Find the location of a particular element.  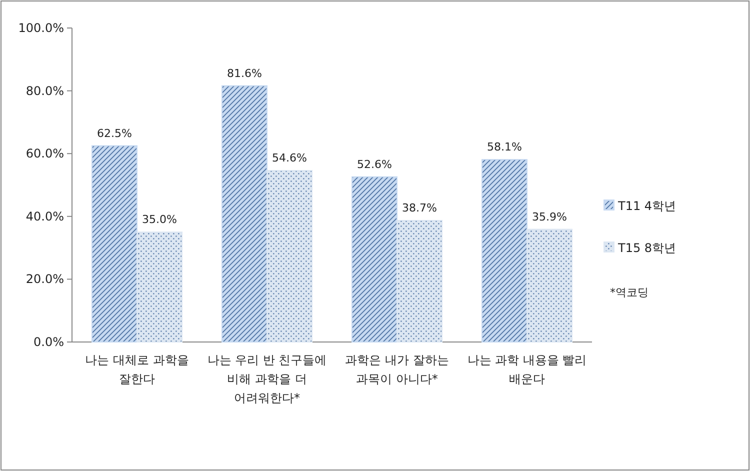

y-tick-label: 80.0% is located at coordinates (45, 91).